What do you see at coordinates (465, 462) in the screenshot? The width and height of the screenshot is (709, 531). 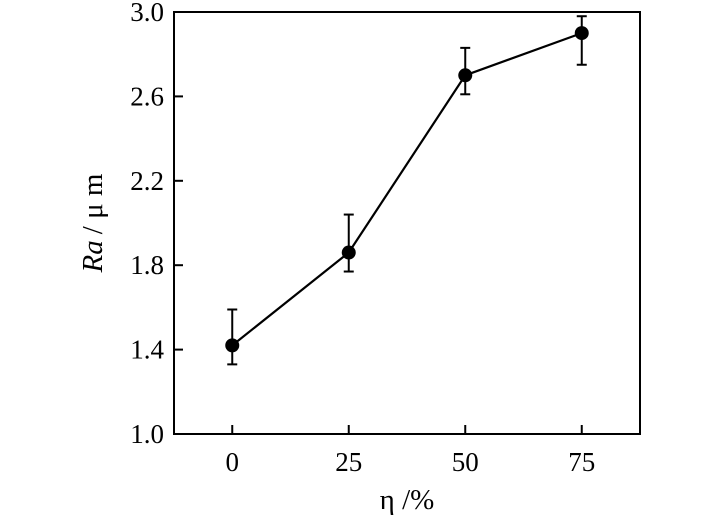 I see `x-tick-label: 50` at bounding box center [465, 462].